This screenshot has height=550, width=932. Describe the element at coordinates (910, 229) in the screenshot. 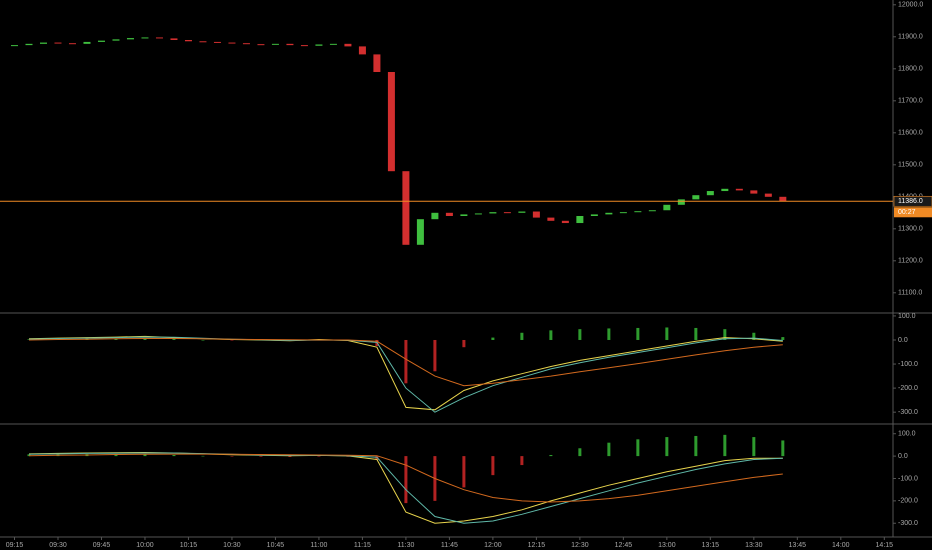

I see `y-tick-label: 11300.0` at that location.